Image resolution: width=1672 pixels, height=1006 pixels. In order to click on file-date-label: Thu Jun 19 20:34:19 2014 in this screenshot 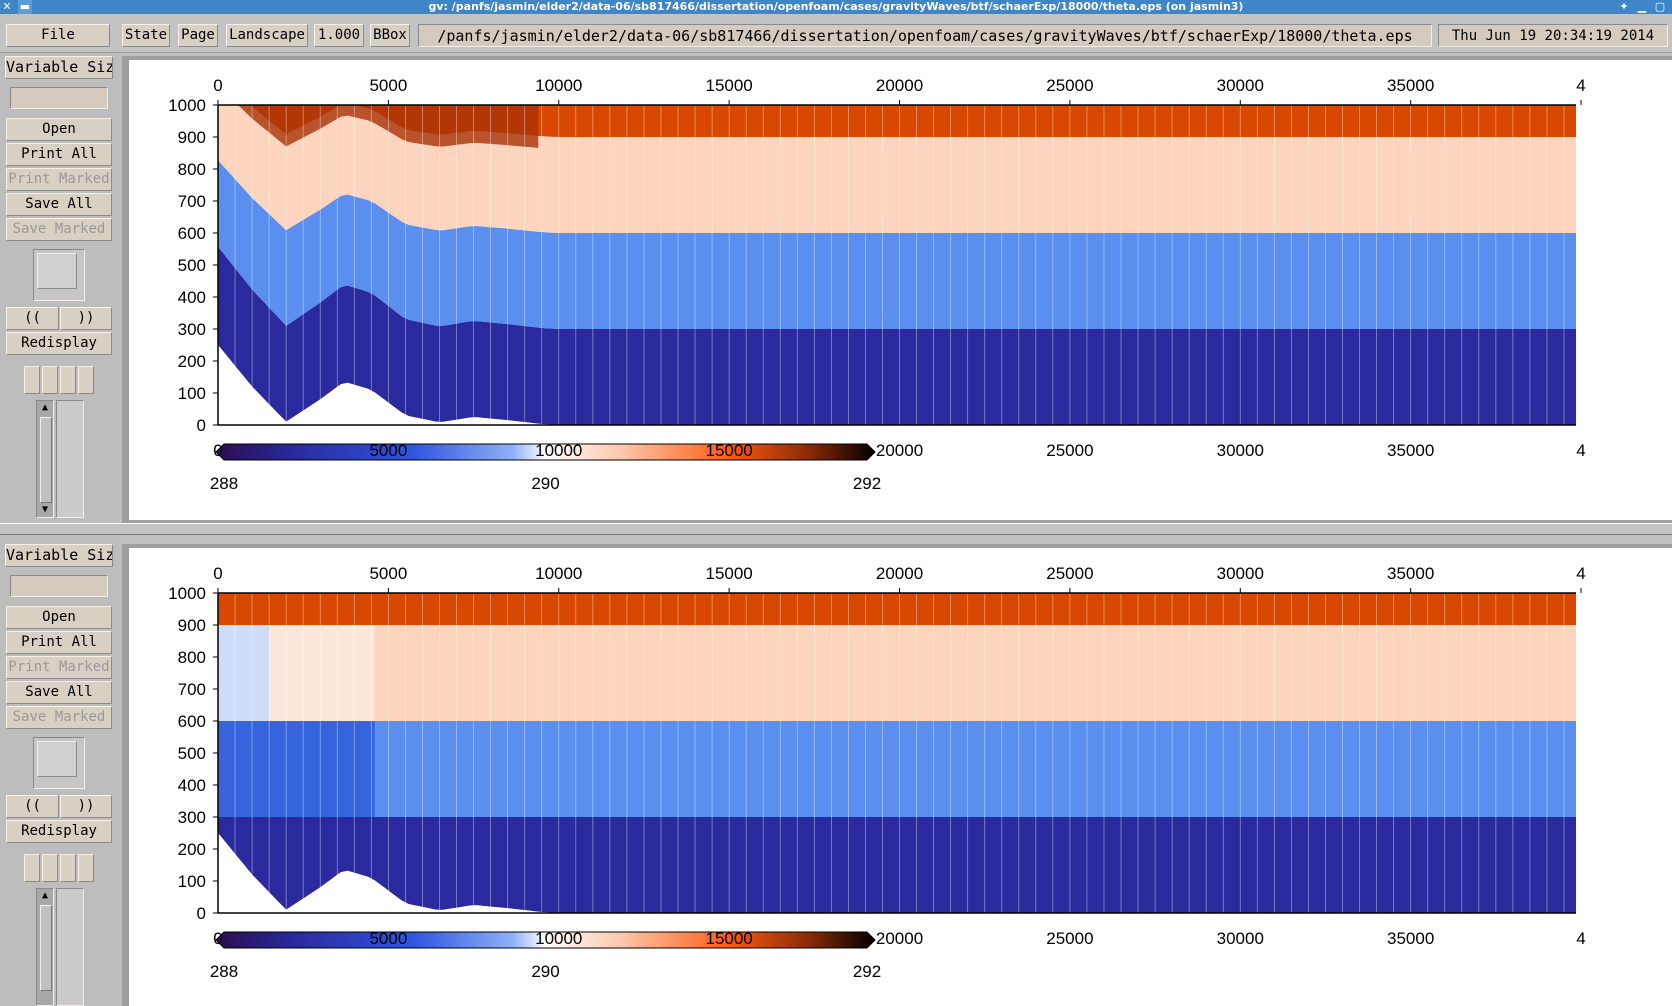, I will do `click(1553, 35)`.